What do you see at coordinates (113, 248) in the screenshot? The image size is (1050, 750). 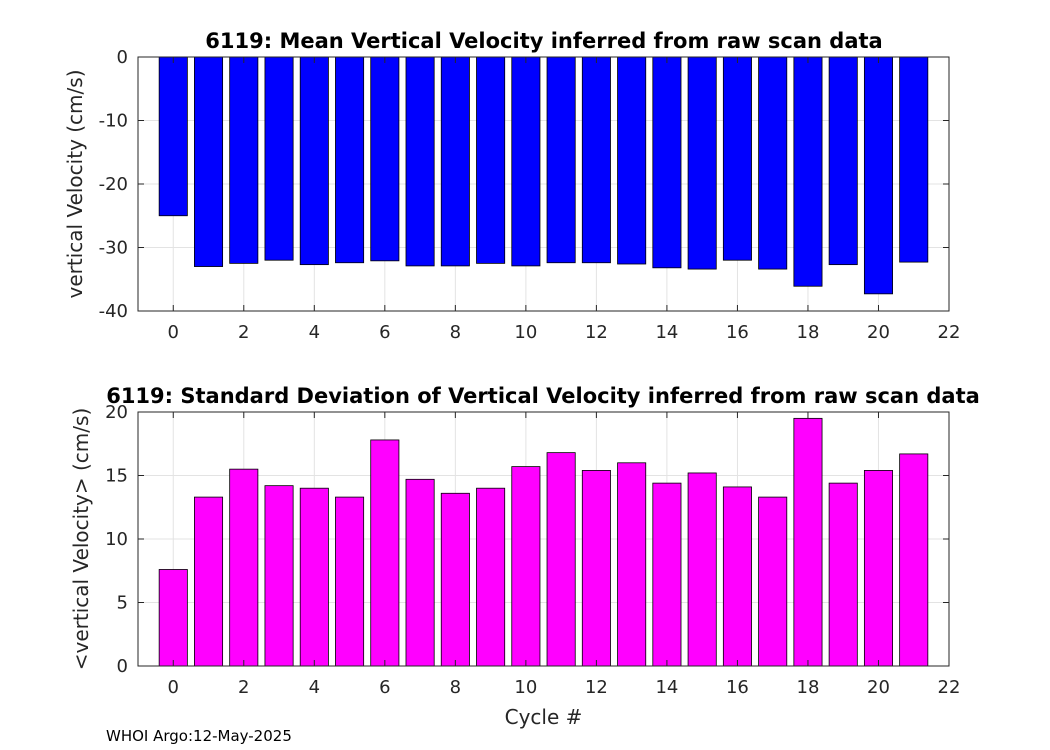 I see `y-tick-label: -30` at bounding box center [113, 248].